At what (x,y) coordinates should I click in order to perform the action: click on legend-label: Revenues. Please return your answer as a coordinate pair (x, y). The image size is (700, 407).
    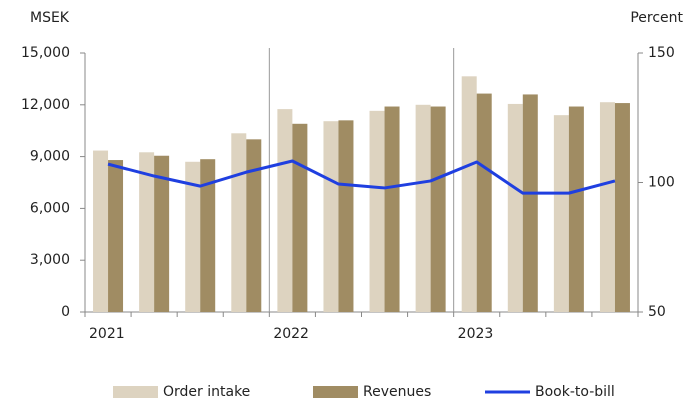
    Looking at the image, I should click on (397, 392).